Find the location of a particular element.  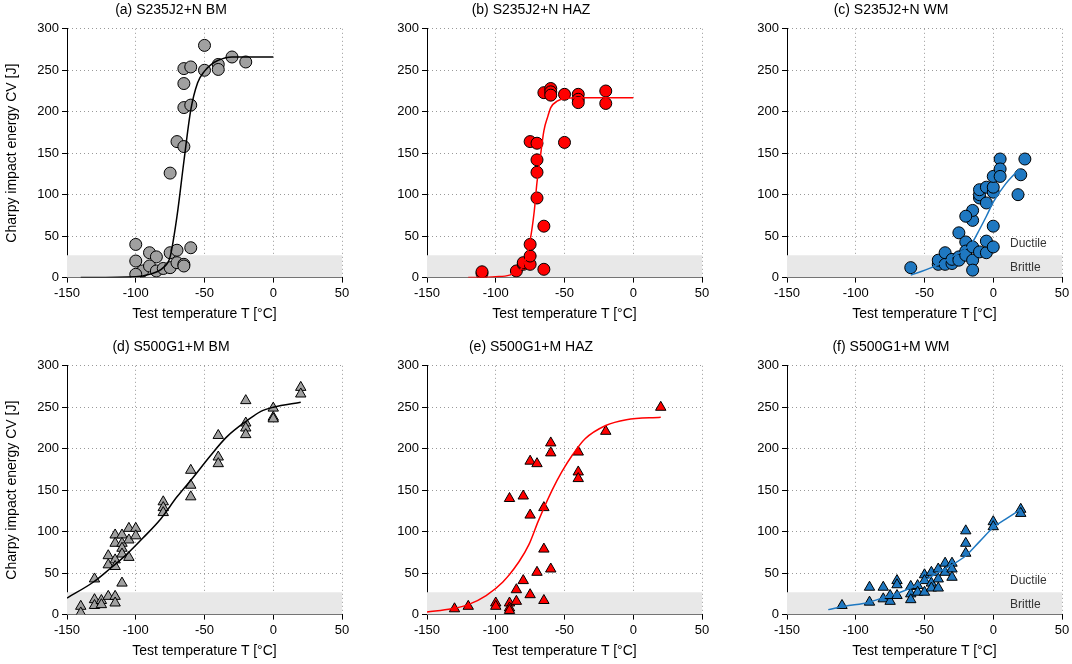

chart-title: (f) S500G1+M WM is located at coordinates (891, 346).